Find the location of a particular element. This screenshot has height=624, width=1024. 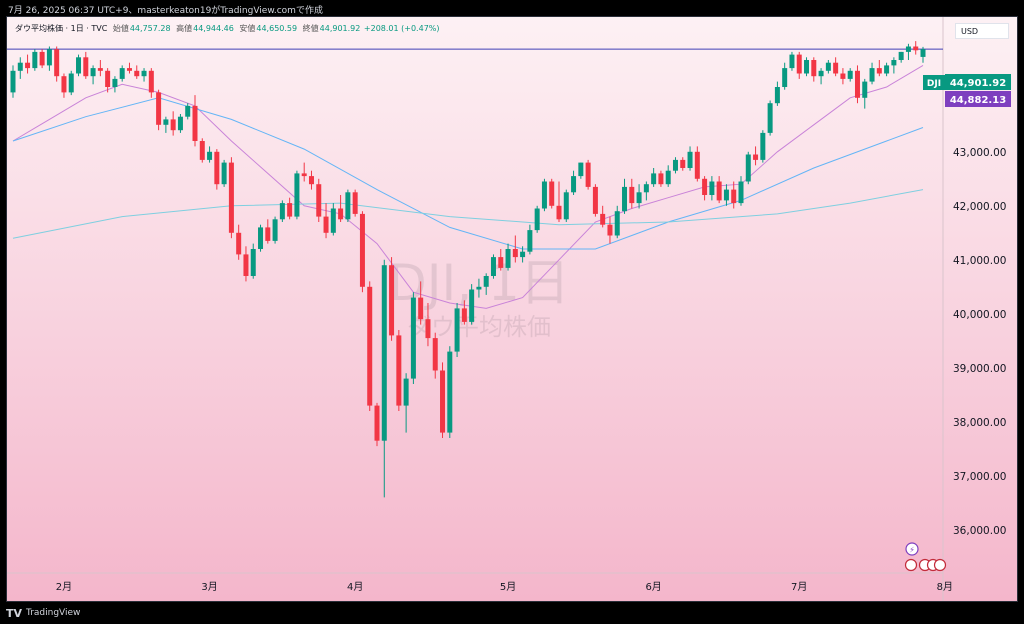

event-markers: ⚡ is located at coordinates (925, 557).